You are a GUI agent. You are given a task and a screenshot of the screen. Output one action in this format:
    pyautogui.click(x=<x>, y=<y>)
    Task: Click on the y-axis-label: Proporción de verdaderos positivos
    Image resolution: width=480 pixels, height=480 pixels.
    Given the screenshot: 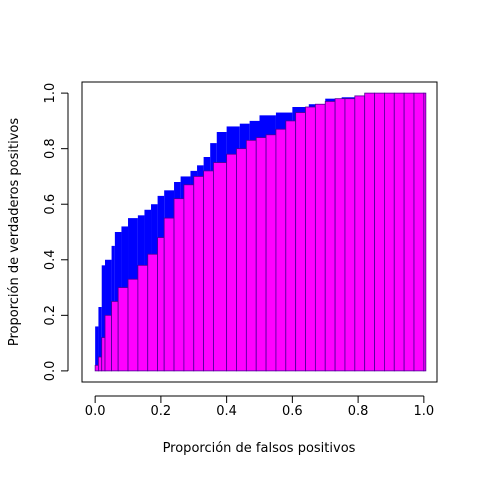 What is the action you would take?
    pyautogui.click(x=14, y=232)
    